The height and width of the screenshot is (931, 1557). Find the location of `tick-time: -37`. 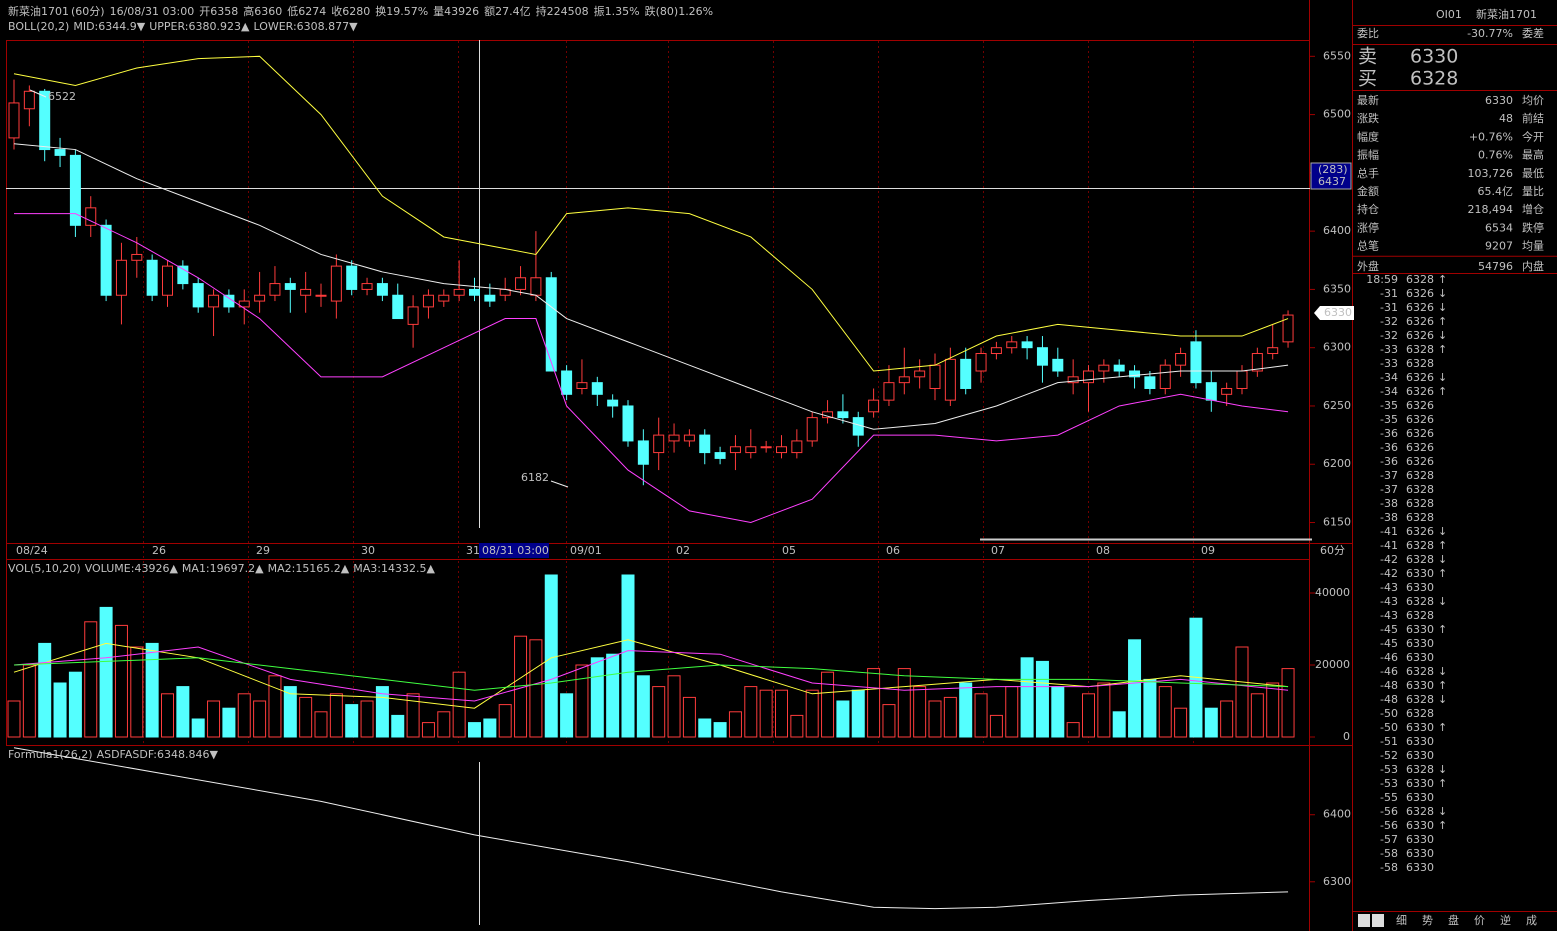

tick-time: -37 is located at coordinates (1389, 475).